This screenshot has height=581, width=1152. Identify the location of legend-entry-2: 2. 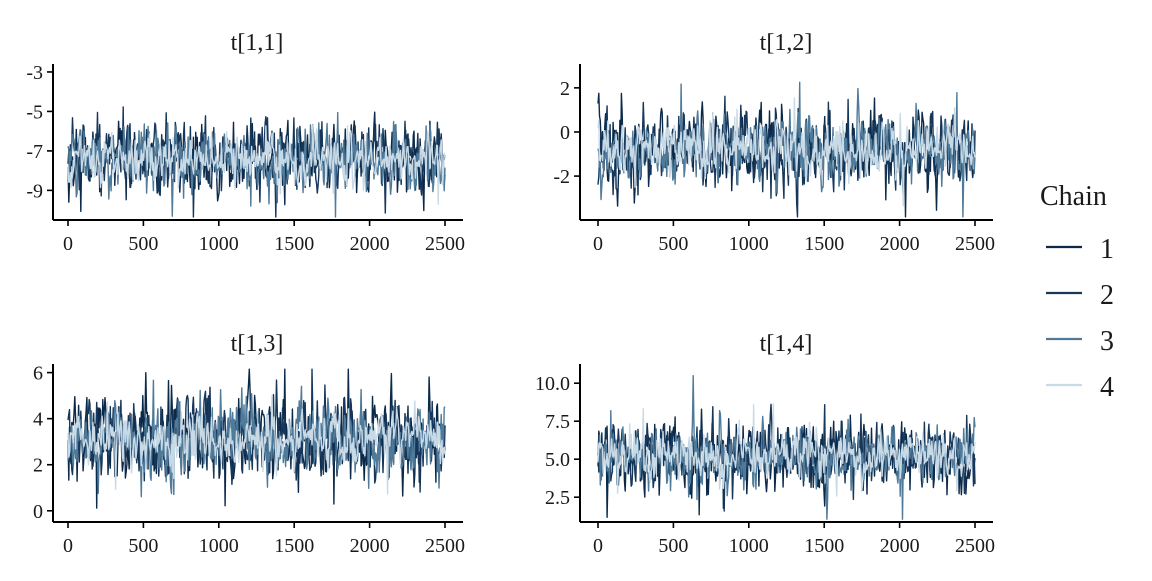
(1080, 295).